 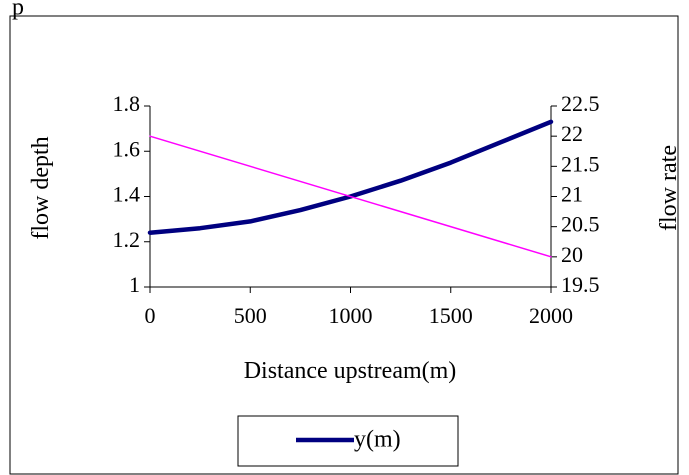 What do you see at coordinates (551, 315) in the screenshot?
I see `x-tick-label: 2000` at bounding box center [551, 315].